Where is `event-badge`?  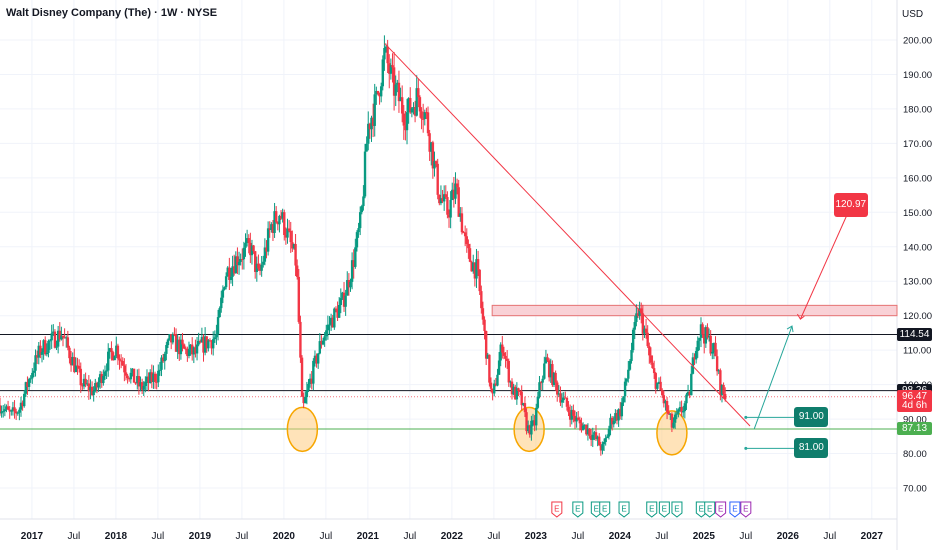 event-badge is located at coordinates (664, 509).